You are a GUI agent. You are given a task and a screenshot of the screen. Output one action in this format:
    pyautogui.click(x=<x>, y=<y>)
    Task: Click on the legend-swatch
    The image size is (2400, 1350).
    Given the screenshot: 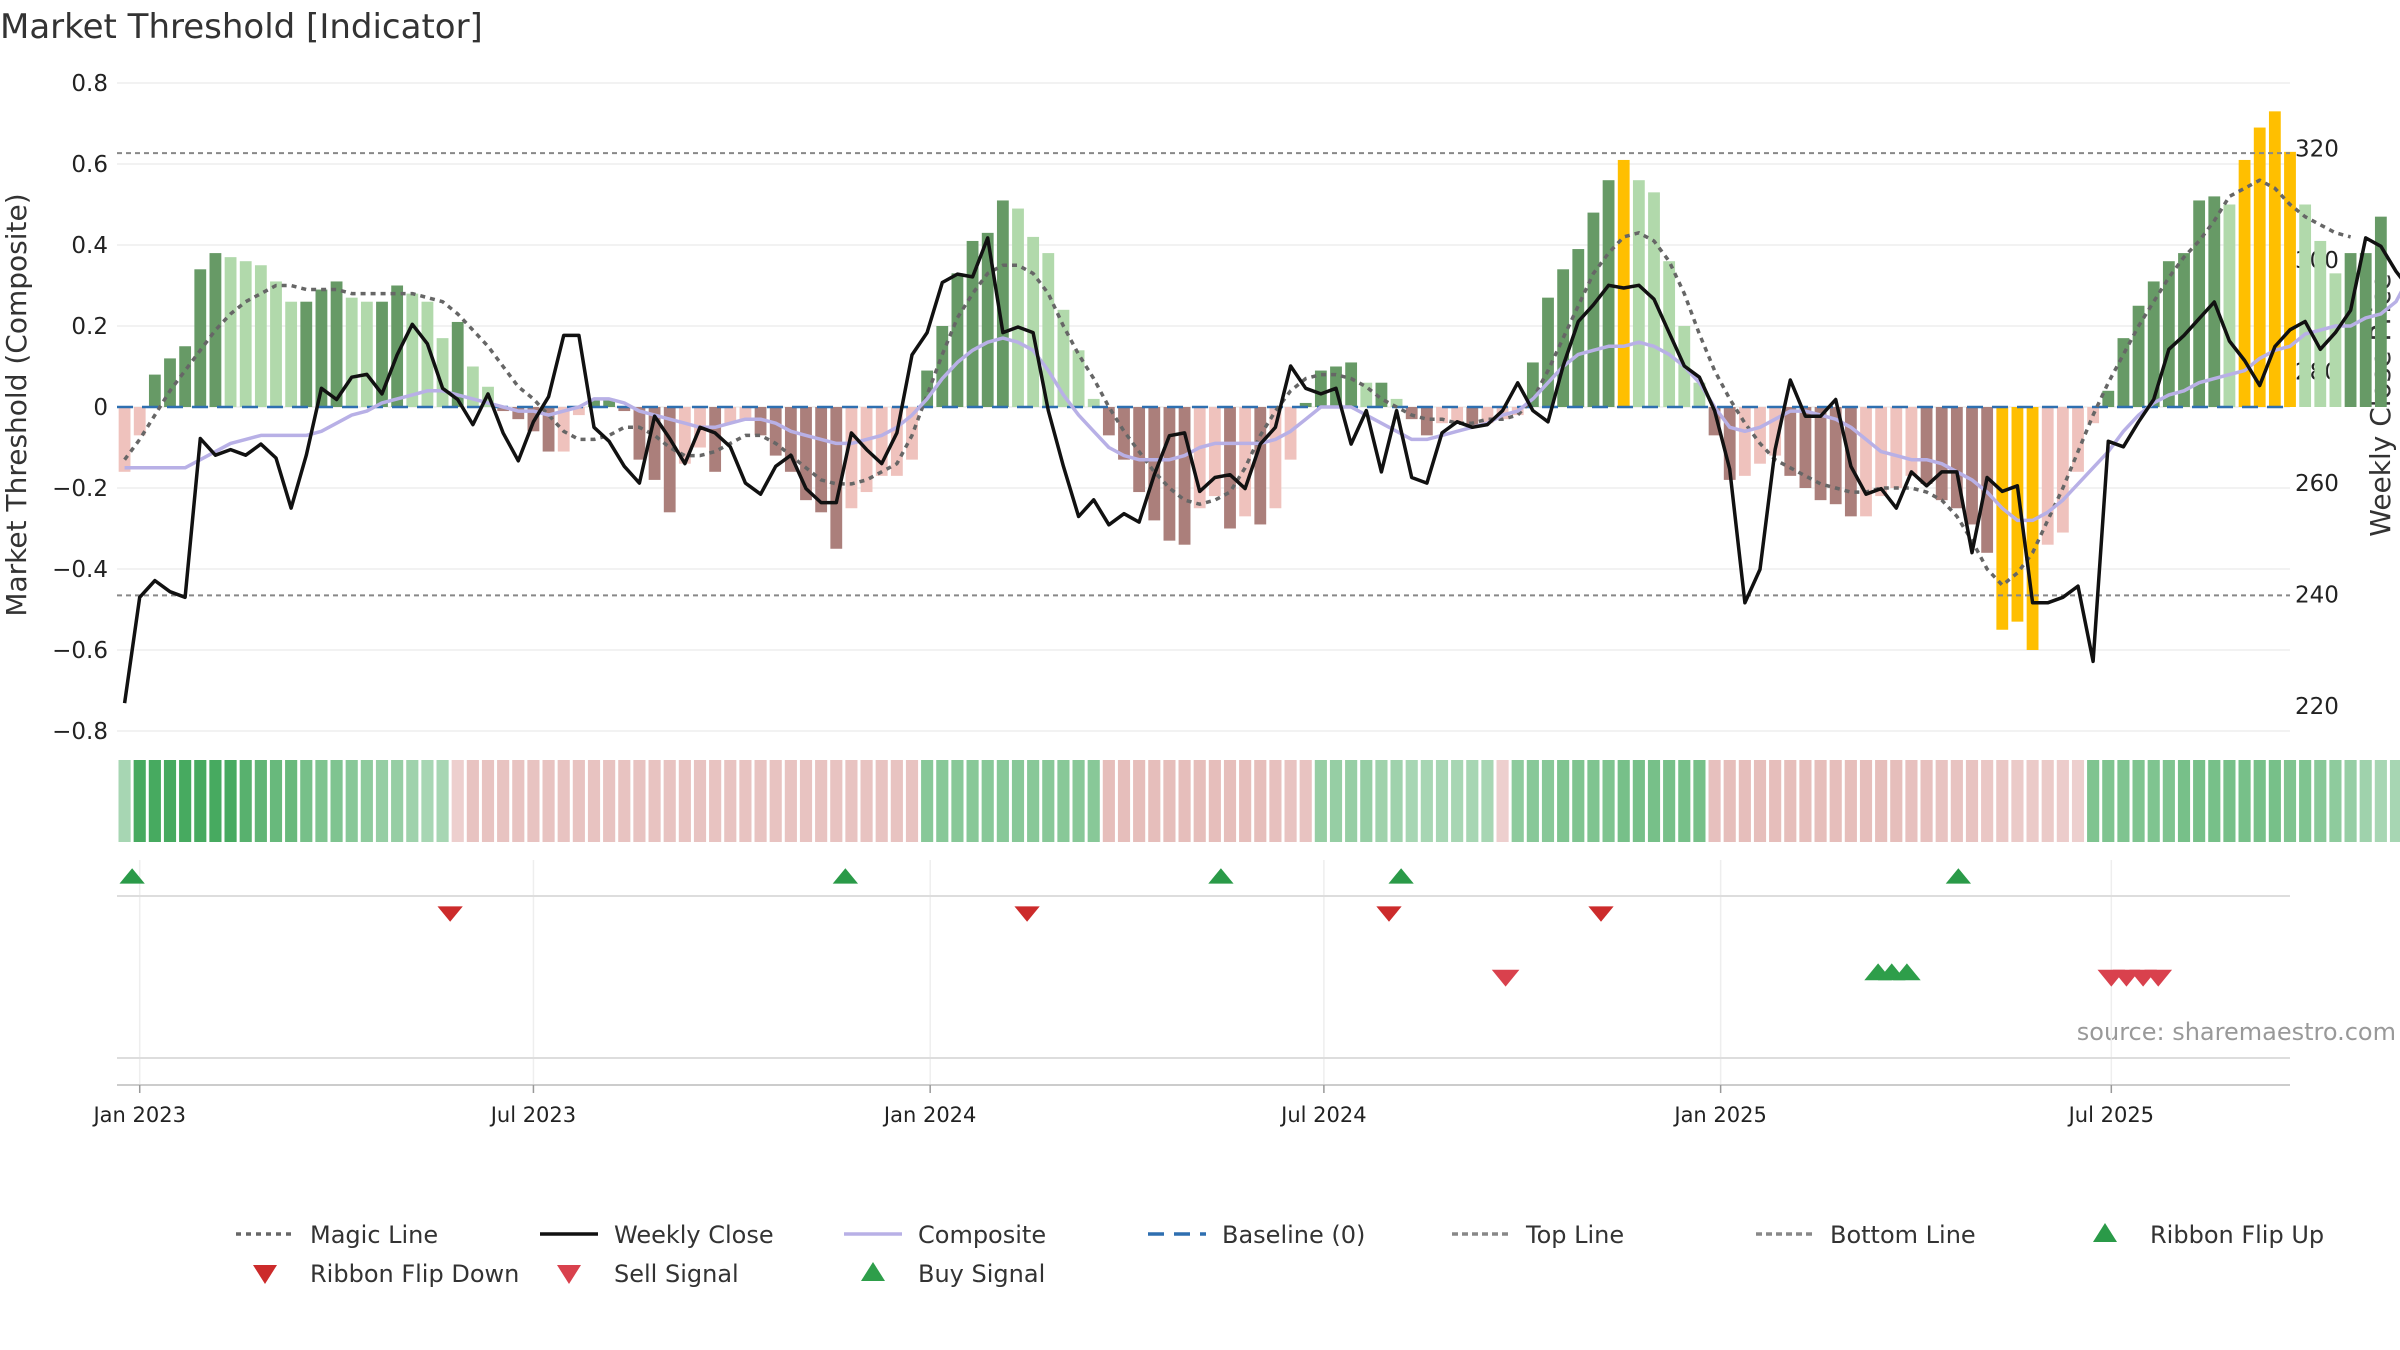 What is the action you would take?
    pyautogui.click(x=265, y=1274)
    